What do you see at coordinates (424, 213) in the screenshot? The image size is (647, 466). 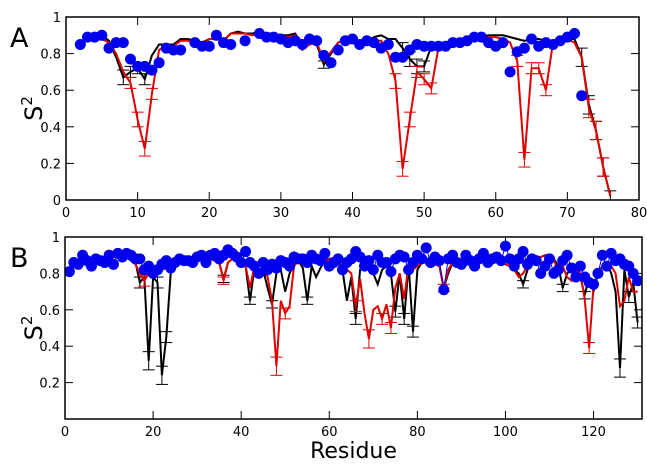 I see `x-tick-label: 50` at bounding box center [424, 213].